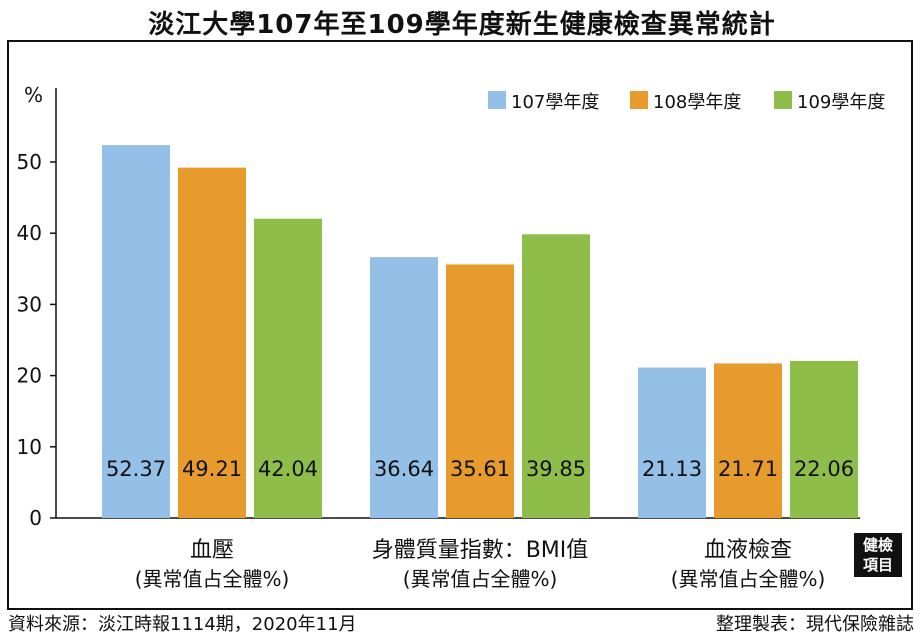  I want to click on bar-value-label: 35.61, so click(480, 469).